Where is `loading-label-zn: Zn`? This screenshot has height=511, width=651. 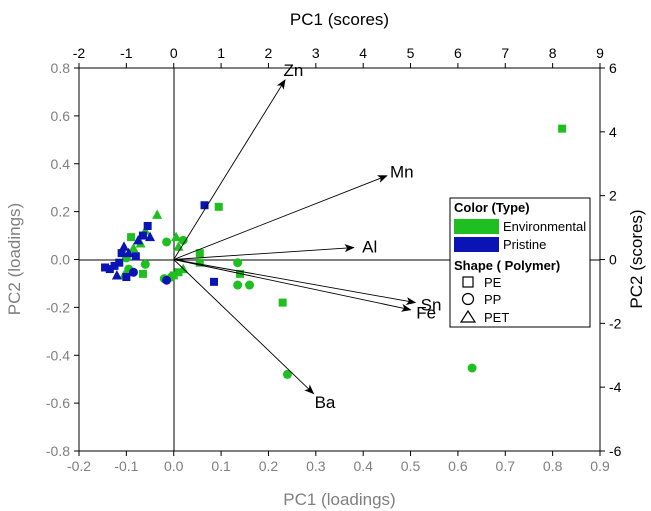
loading-label-zn: Zn is located at coordinates (294, 70).